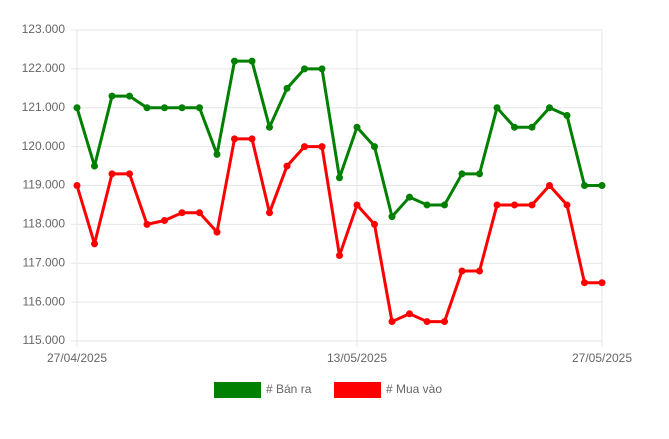 Image resolution: width=669 pixels, height=439 pixels. I want to click on legend-item: # Mua vào, so click(388, 390).